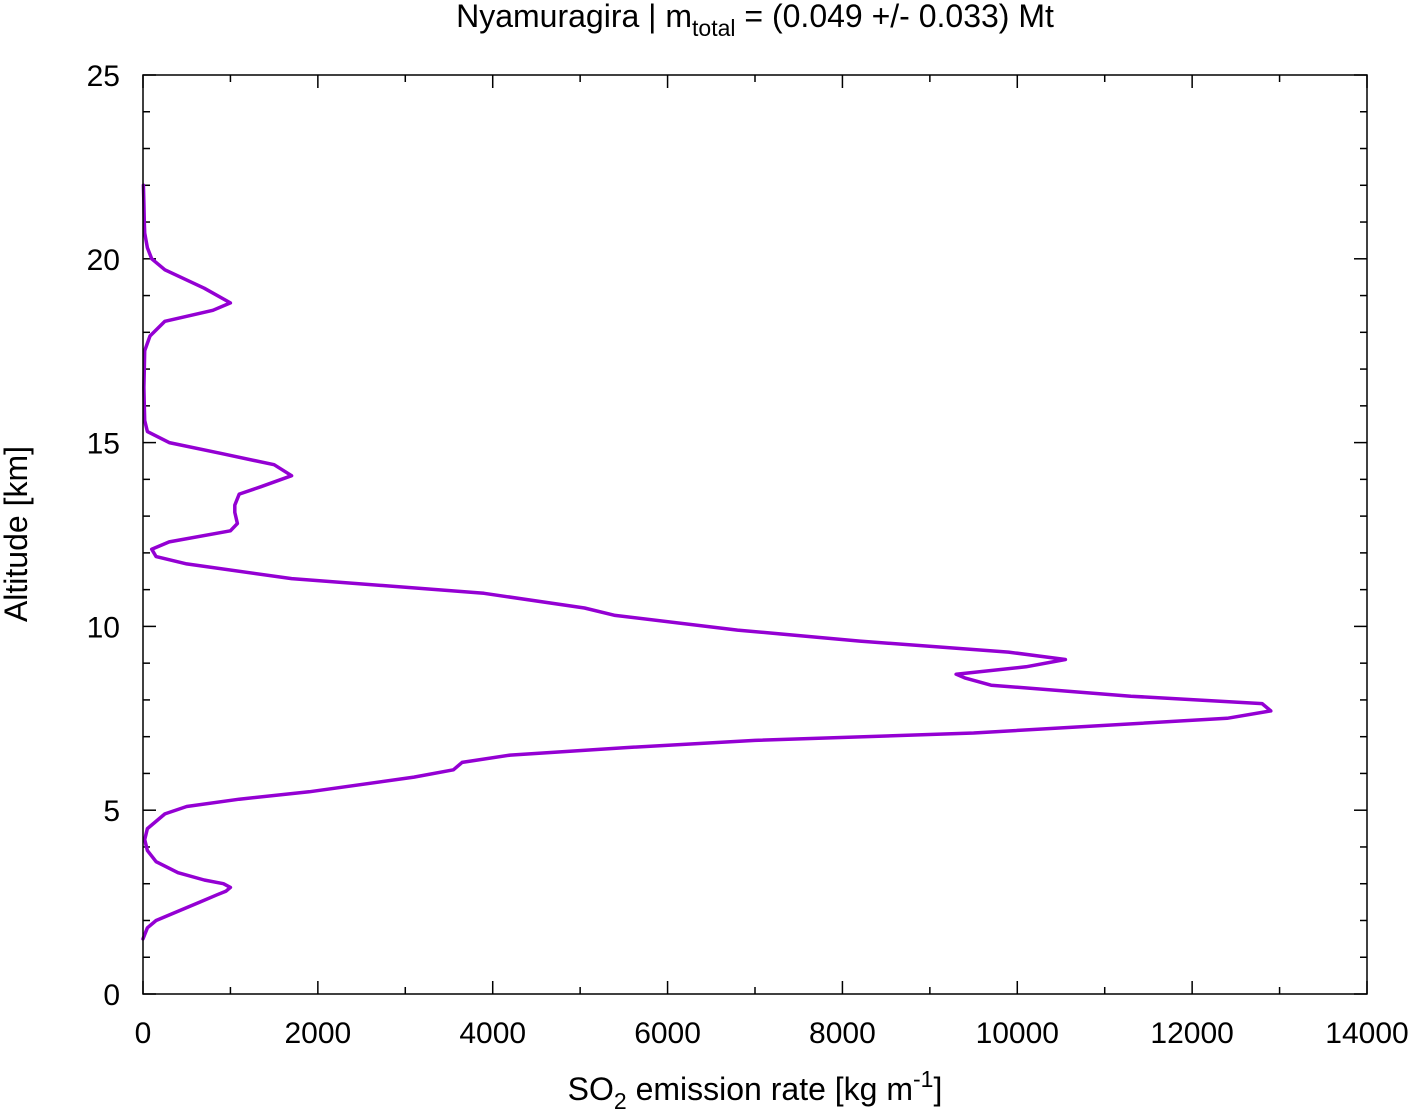 Image resolution: width=1424 pixels, height=1111 pixels. I want to click on x-tick-label: 10000, so click(1017, 1033).